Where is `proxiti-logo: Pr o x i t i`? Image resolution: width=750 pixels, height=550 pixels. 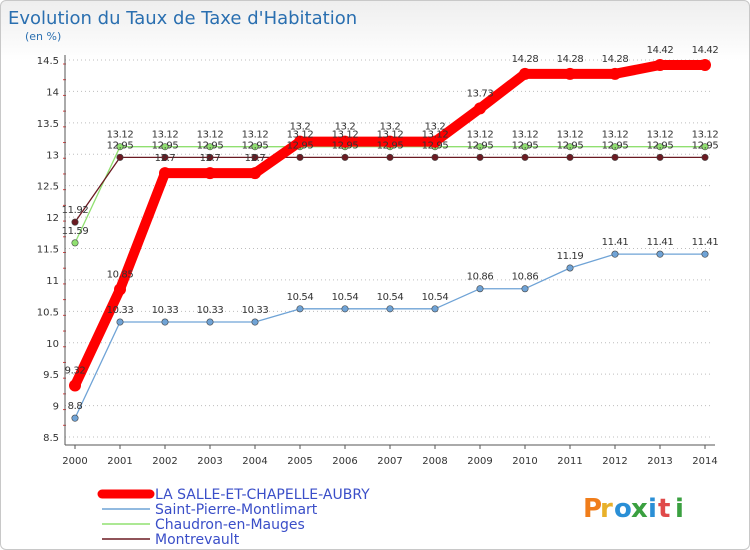 proxiti-logo: Pr o x i t i is located at coordinates (633, 509).